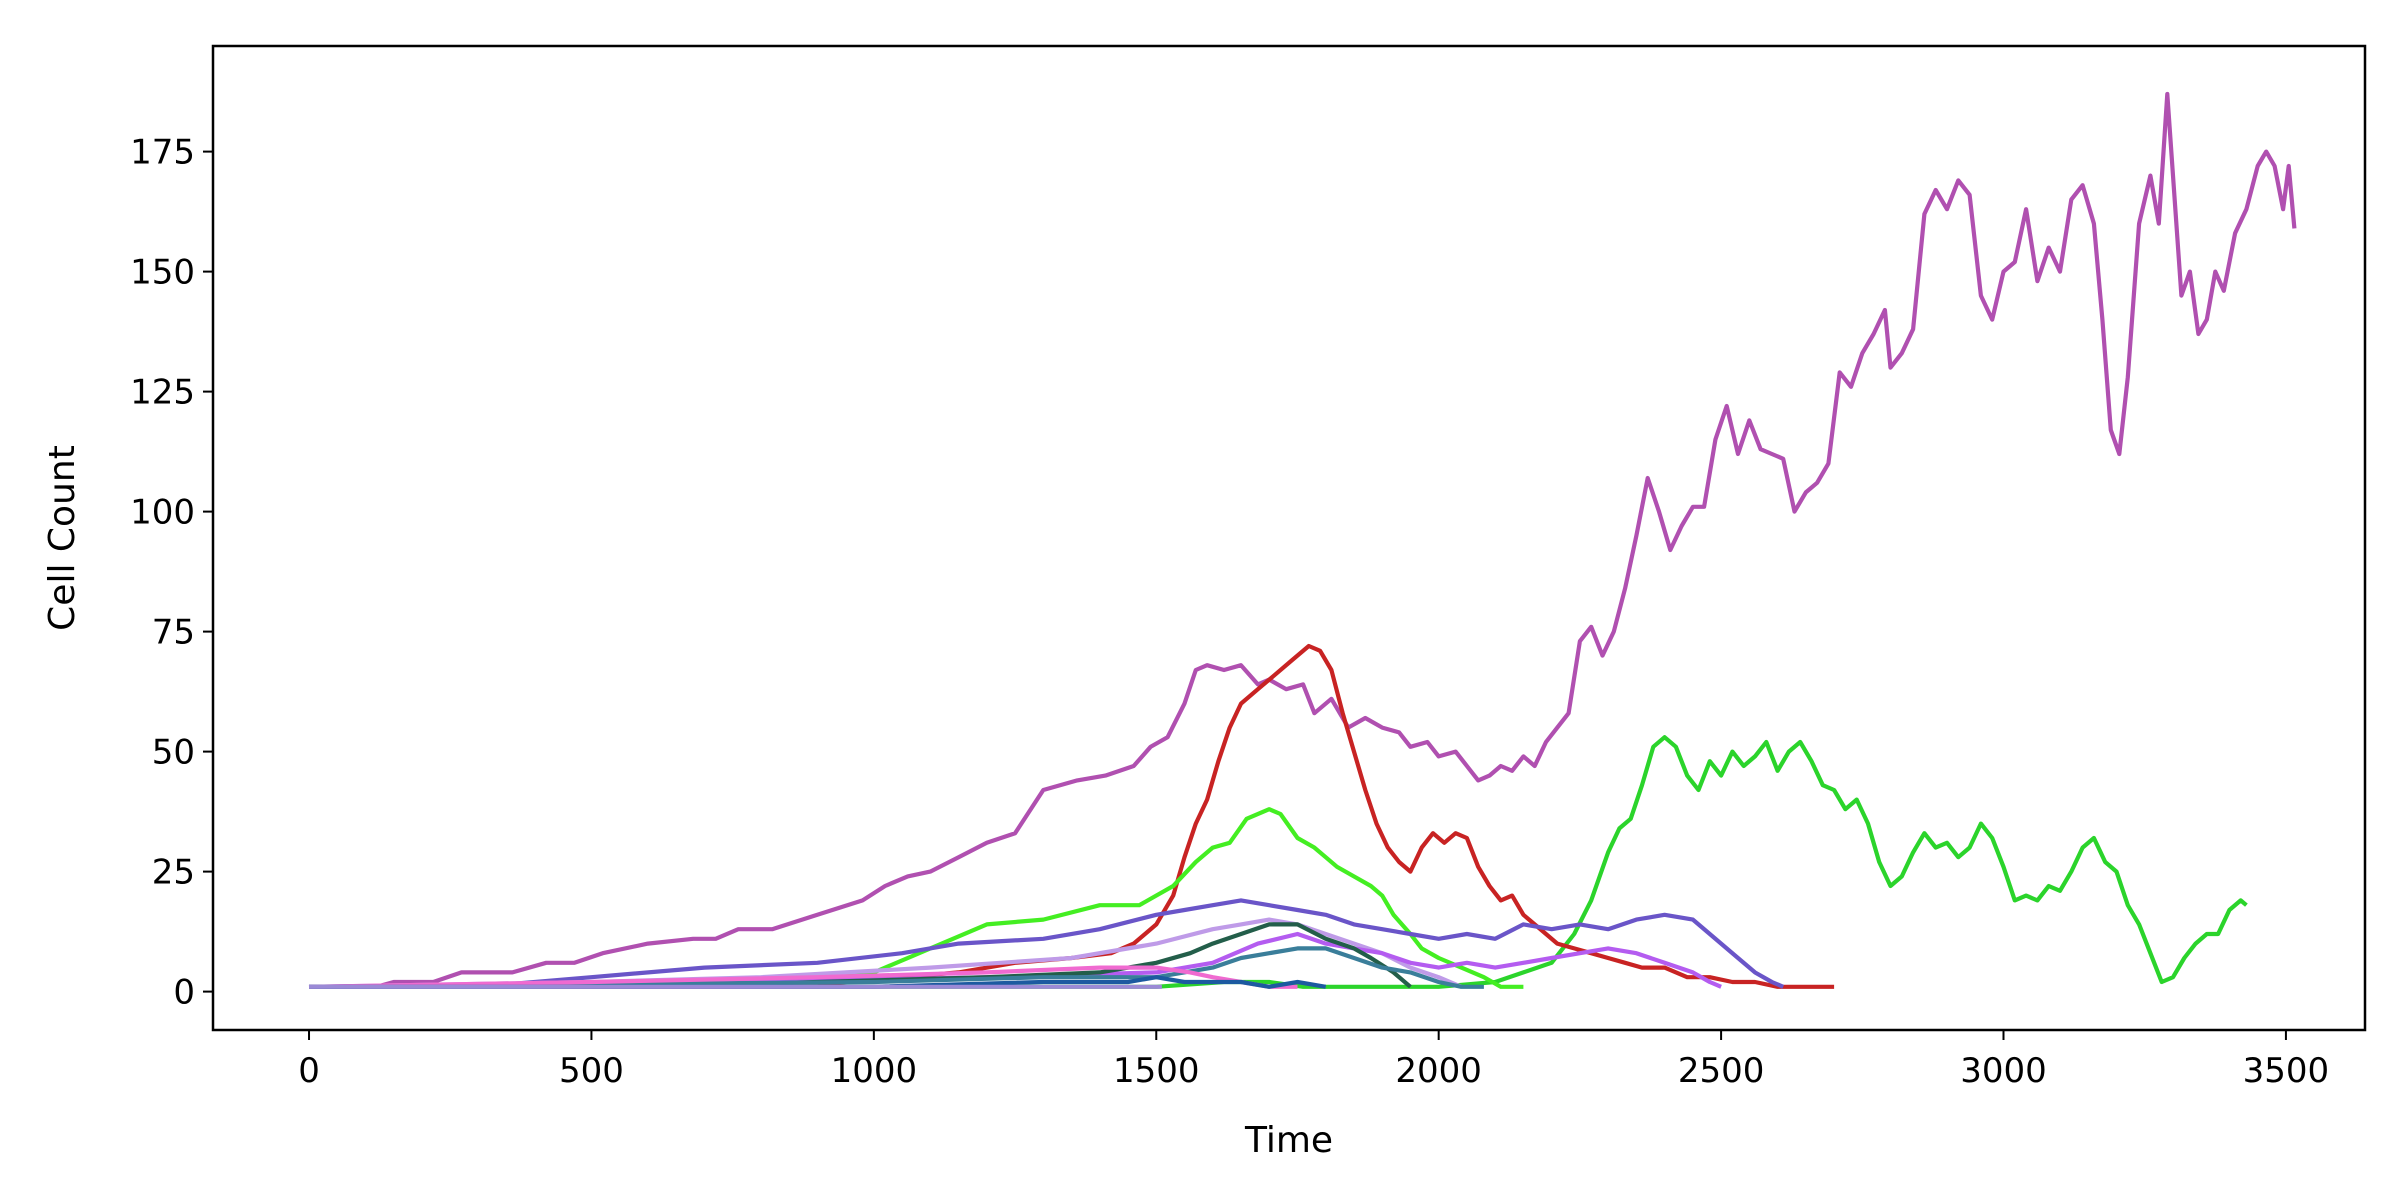  What do you see at coordinates (162, 153) in the screenshot?
I see `y-tick-label: 175` at bounding box center [162, 153].